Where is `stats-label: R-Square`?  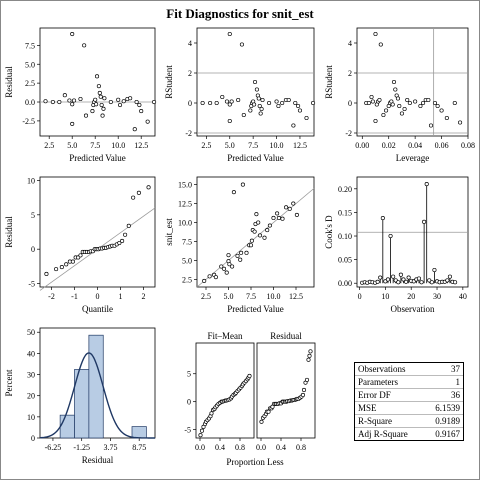
stats-label: R-Square is located at coordinates (375, 421).